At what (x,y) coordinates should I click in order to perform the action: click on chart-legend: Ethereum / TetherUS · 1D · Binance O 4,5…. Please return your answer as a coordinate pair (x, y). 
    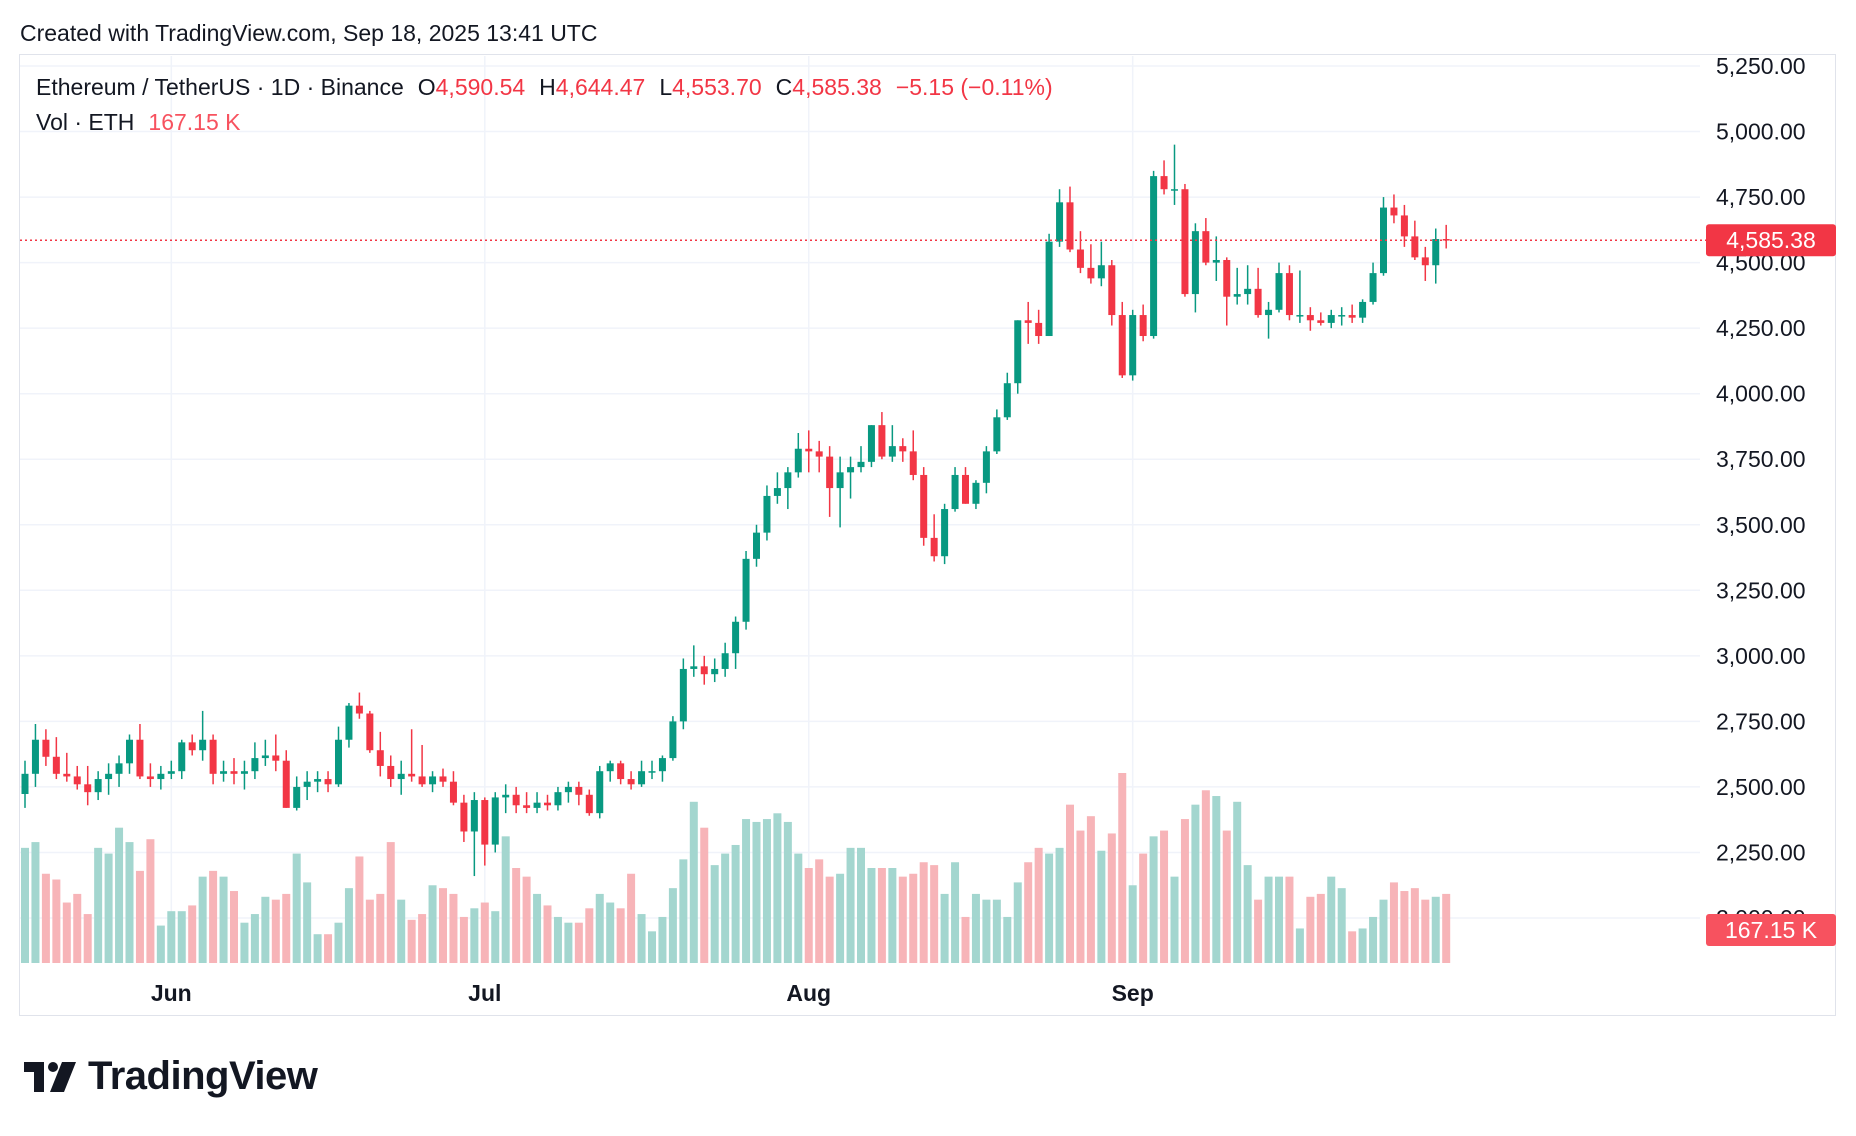
    Looking at the image, I should click on (544, 109).